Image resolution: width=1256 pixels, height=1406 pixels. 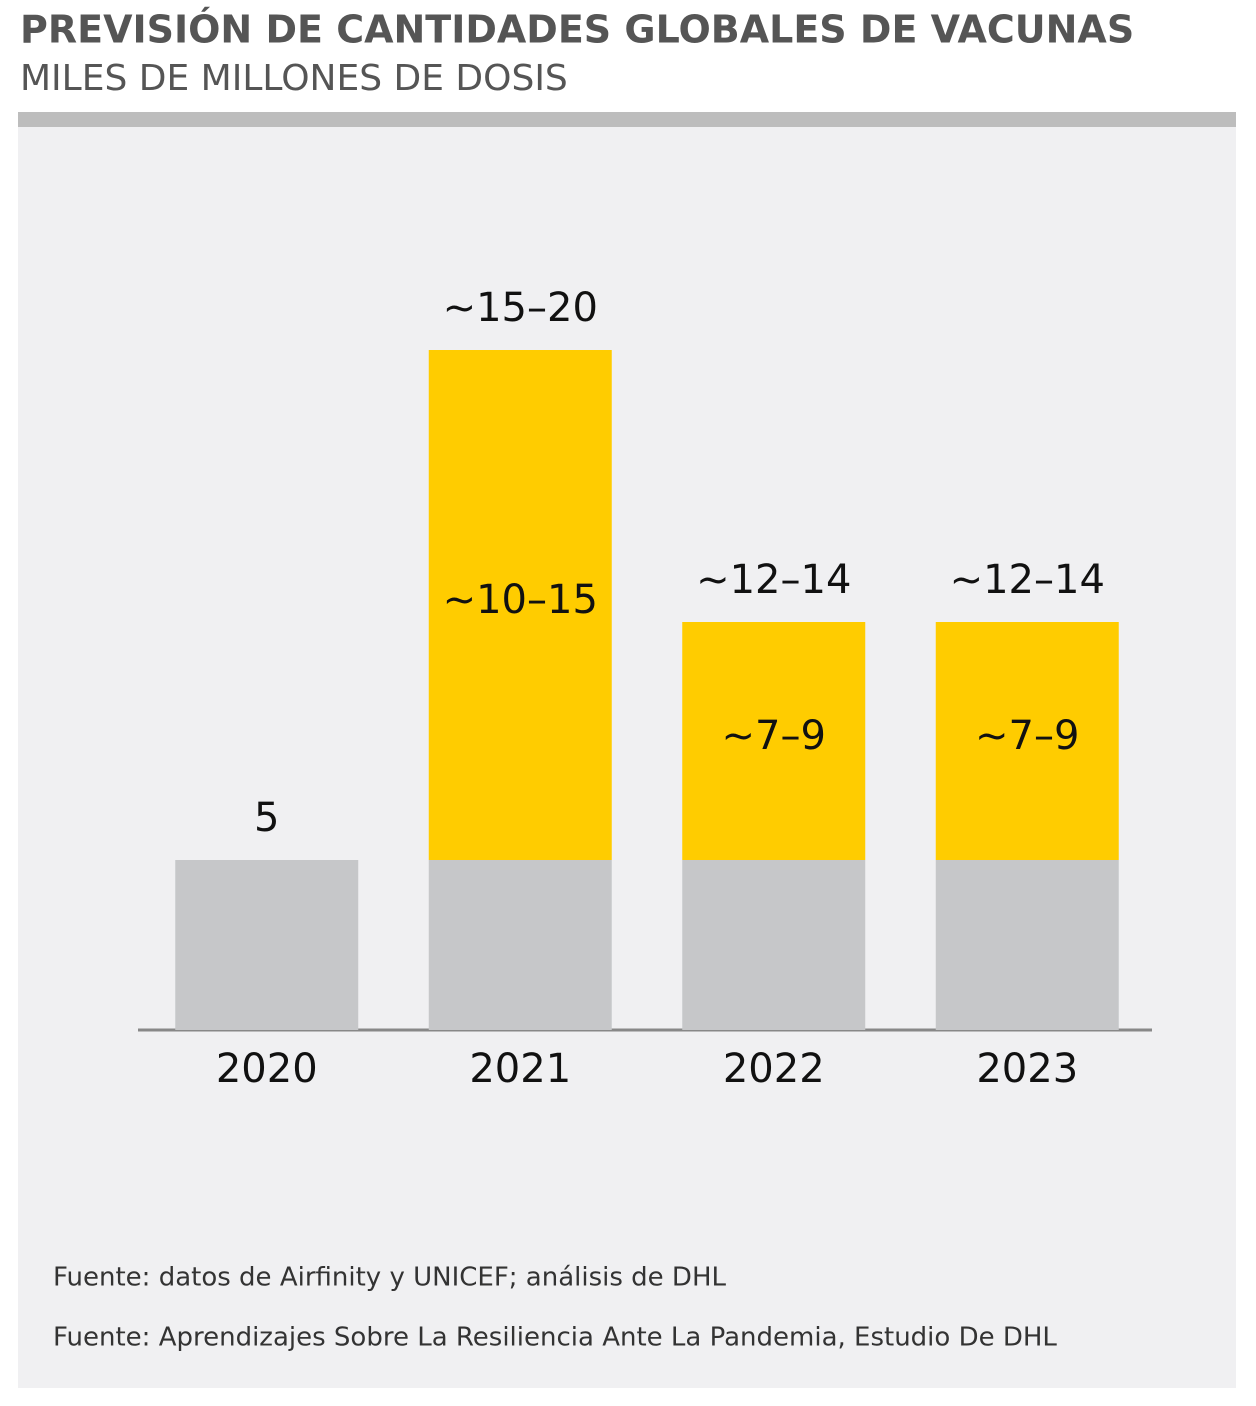 I want to click on segment-label: ~10–15, so click(x=520, y=600).